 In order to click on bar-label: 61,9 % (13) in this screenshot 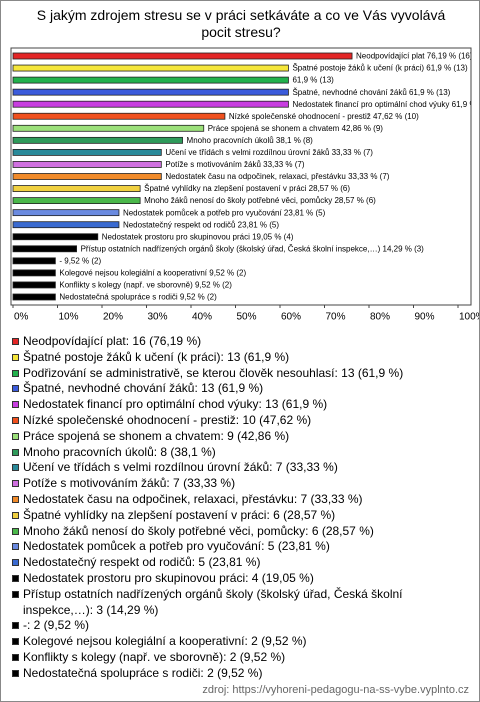, I will do `click(313, 80)`.